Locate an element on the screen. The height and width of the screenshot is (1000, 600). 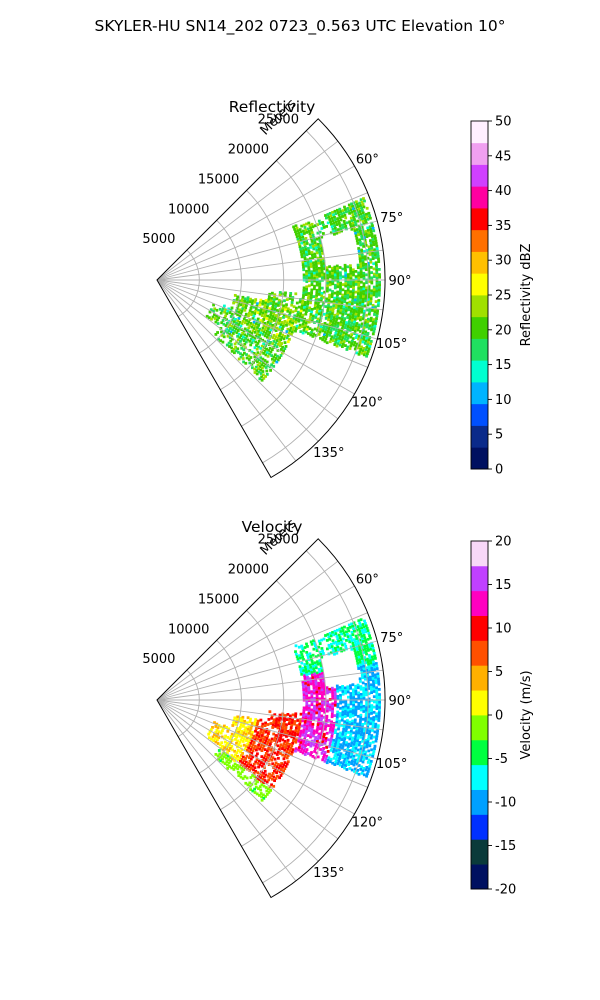
range-ring is located at coordinates (252, 710).